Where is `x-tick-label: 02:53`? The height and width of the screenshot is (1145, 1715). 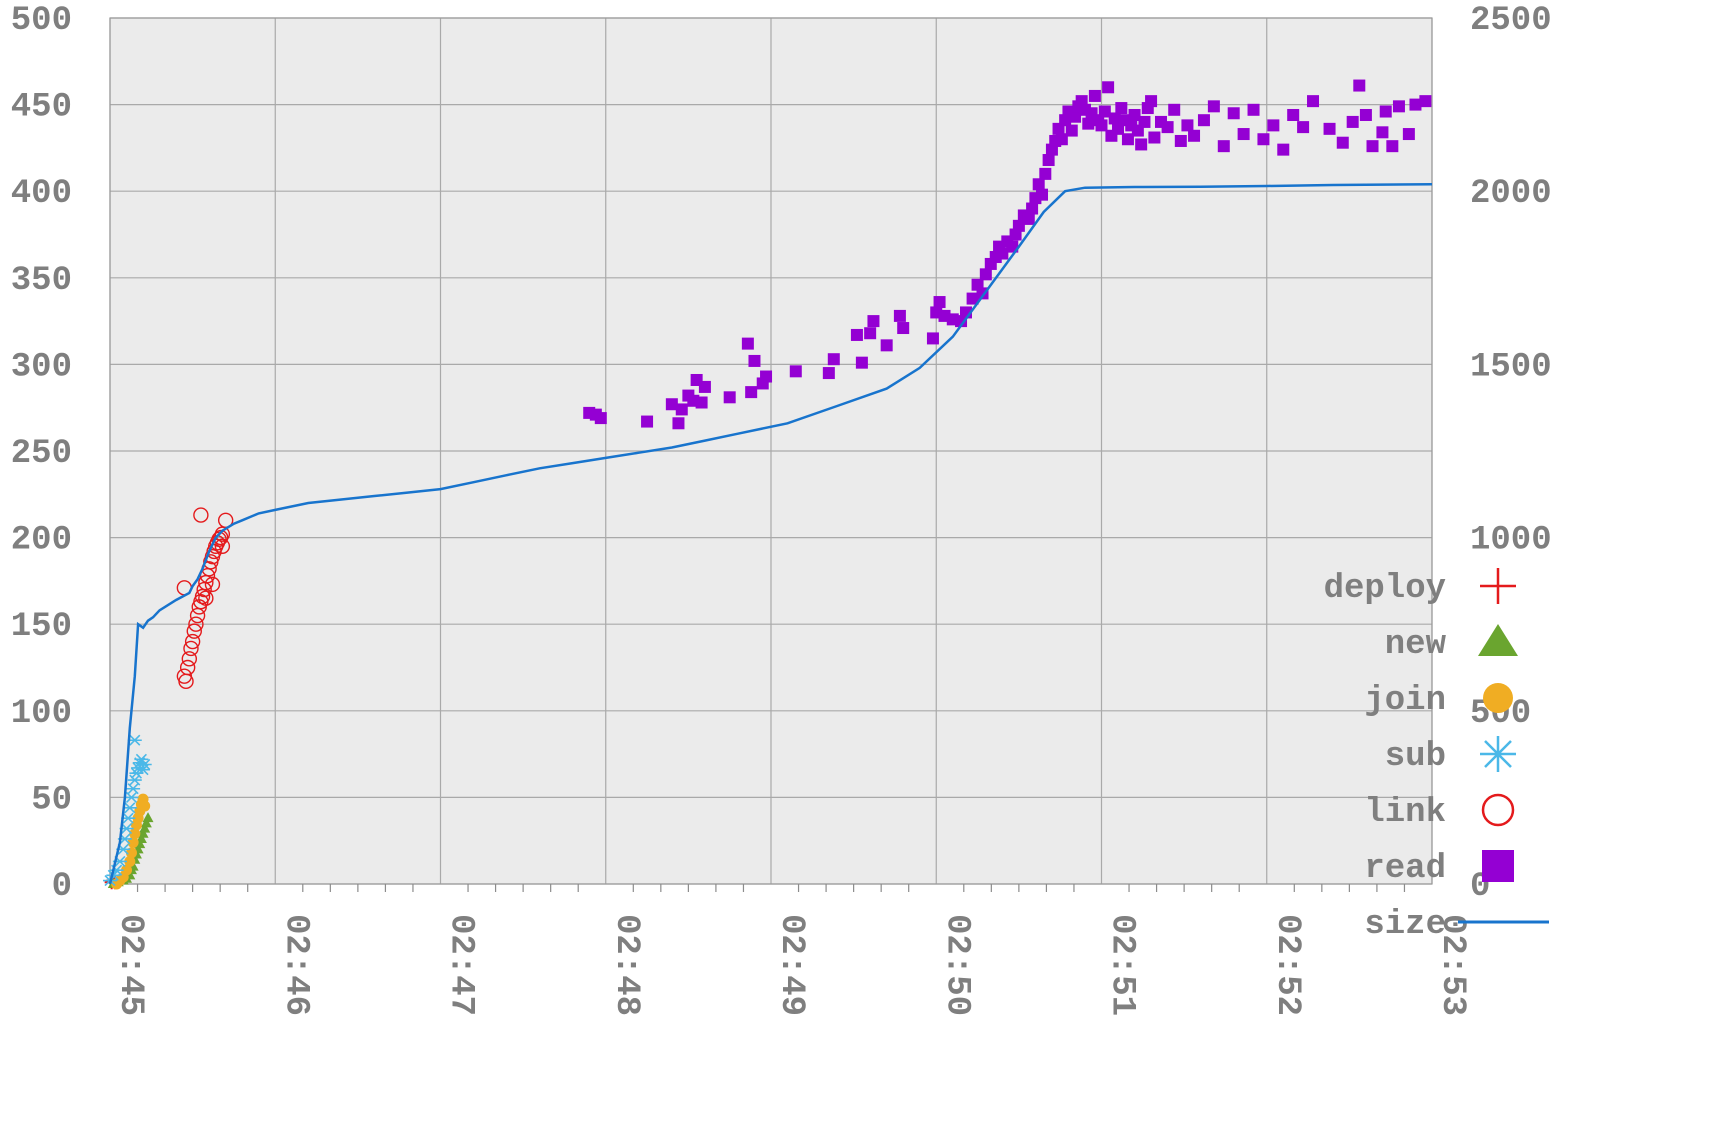 x-tick-label: 02:53 is located at coordinates (1452, 965).